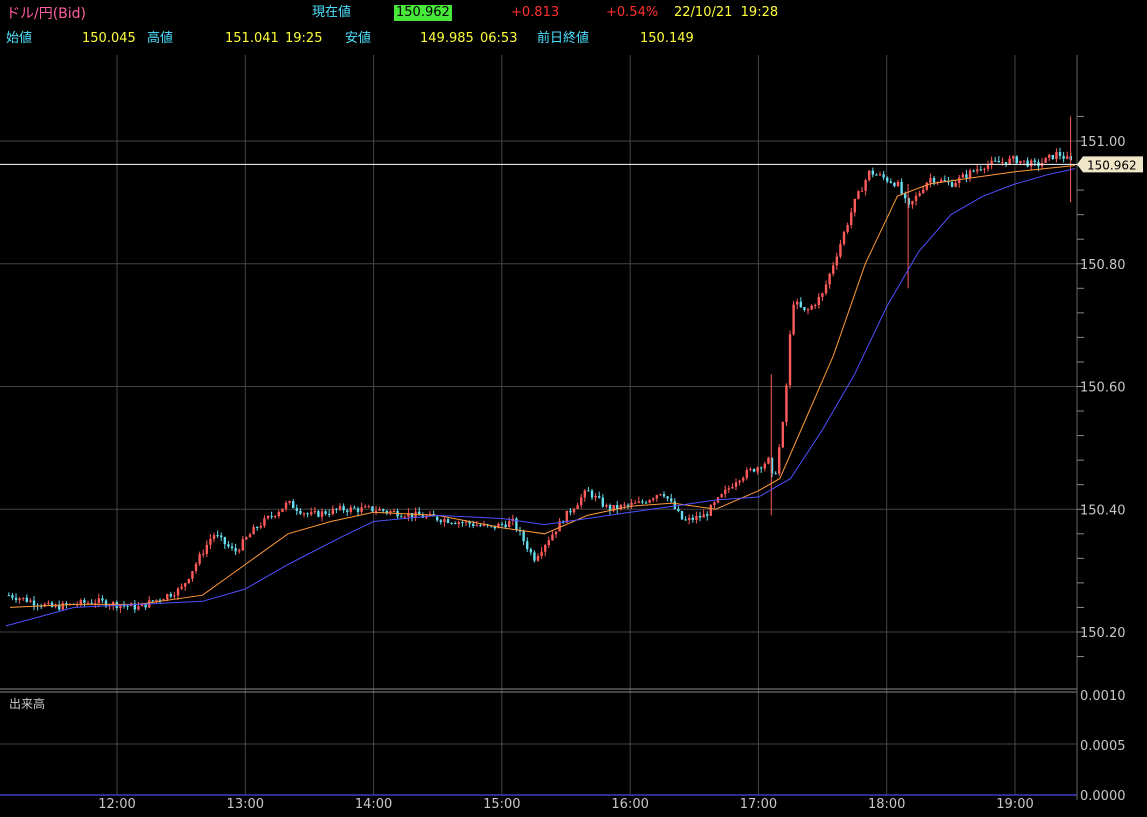 This screenshot has height=817, width=1147. Describe the element at coordinates (1103, 388) in the screenshot. I see `y-tick-label: 150.60` at that location.